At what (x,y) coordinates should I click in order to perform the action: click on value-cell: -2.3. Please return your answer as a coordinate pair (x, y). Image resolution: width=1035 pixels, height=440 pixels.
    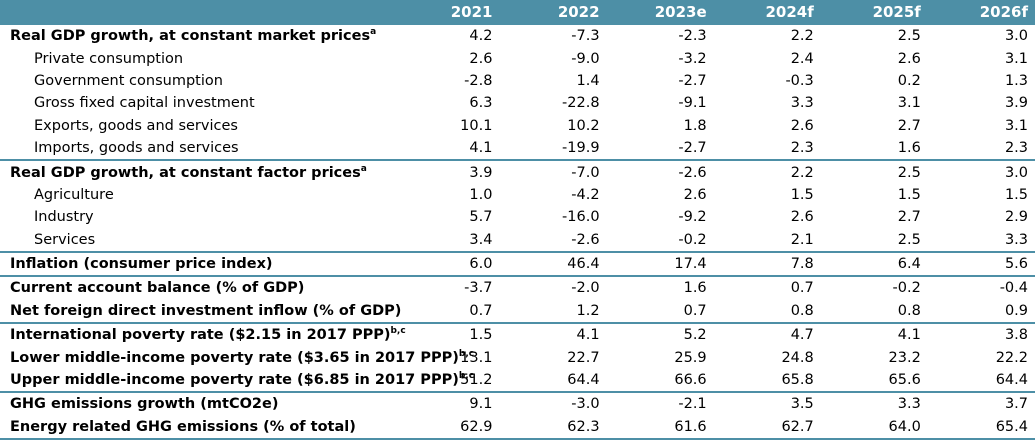
    Looking at the image, I should click on (660, 35).